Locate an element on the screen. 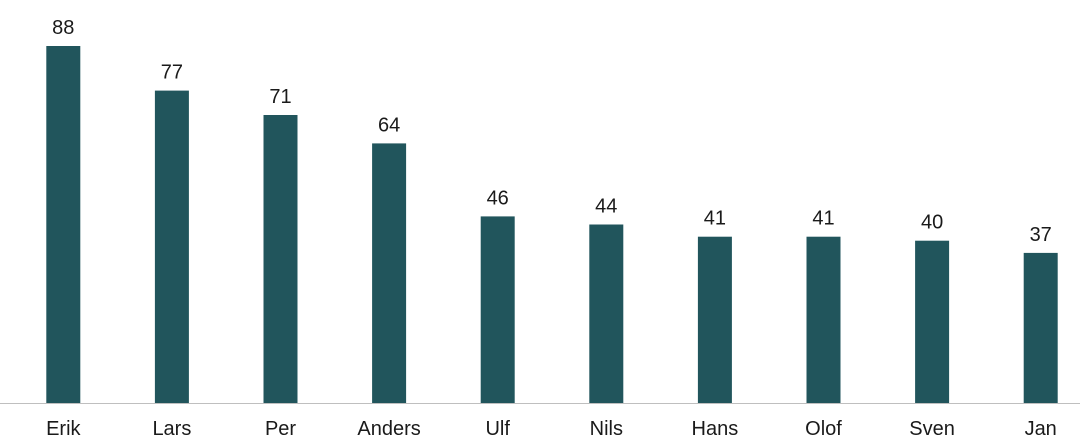 The height and width of the screenshot is (441, 1080). data-label-lars: 77 is located at coordinates (172, 73).